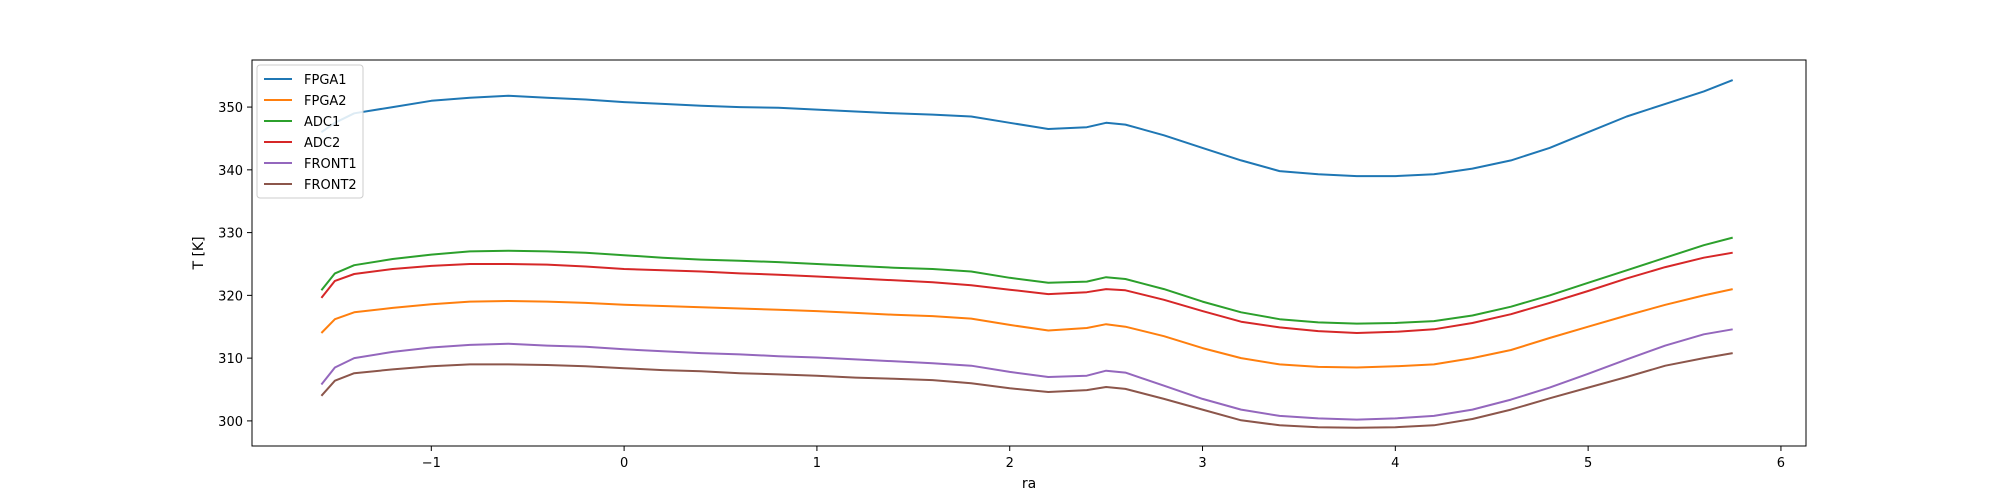 The width and height of the screenshot is (2000, 500). Describe the element at coordinates (230, 296) in the screenshot. I see `y-tick-label: 320` at that location.